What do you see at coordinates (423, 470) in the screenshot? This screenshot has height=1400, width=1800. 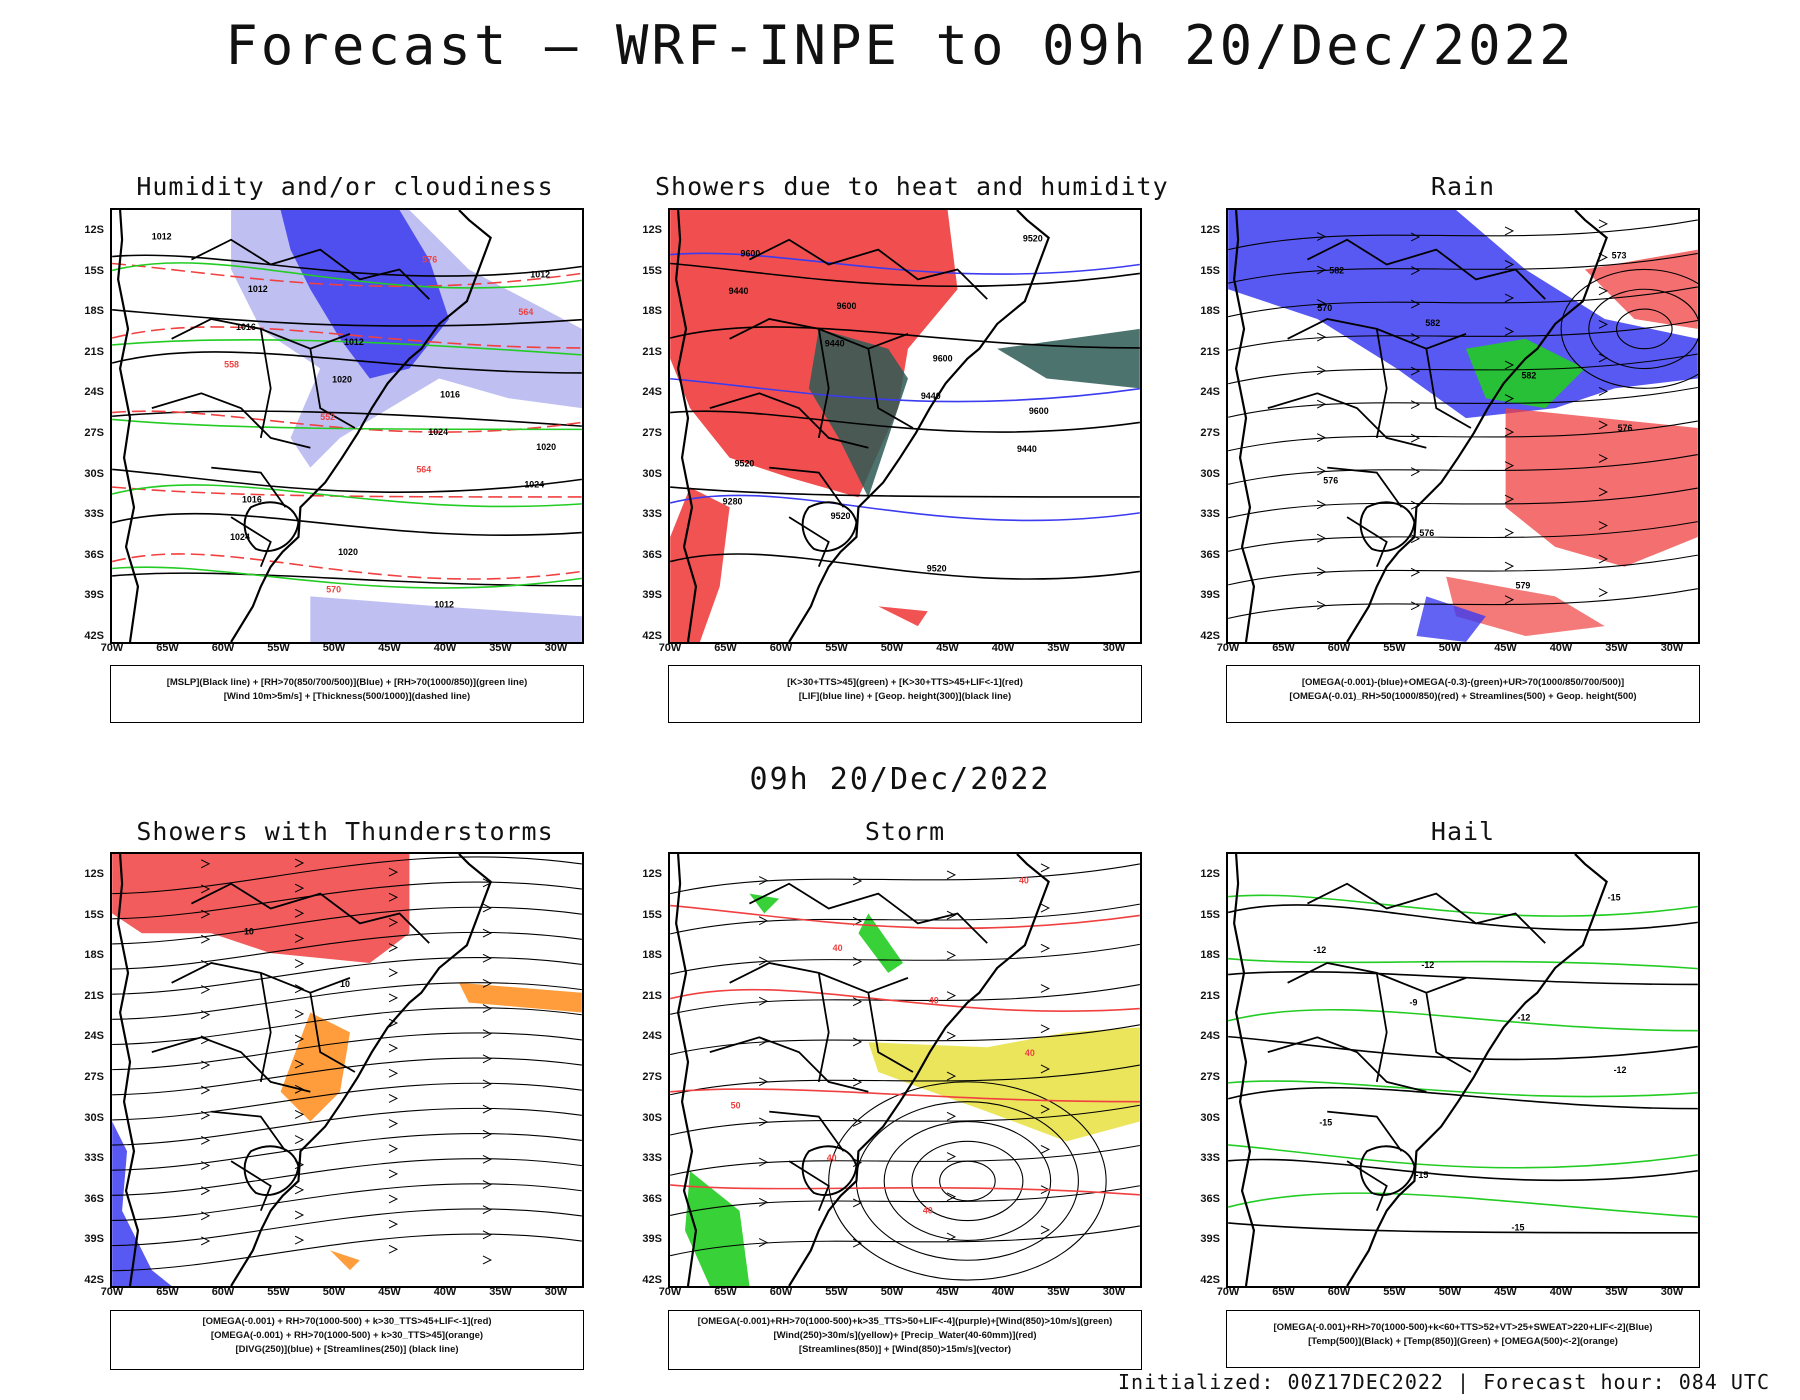 I see `contour-label: 564` at bounding box center [423, 470].